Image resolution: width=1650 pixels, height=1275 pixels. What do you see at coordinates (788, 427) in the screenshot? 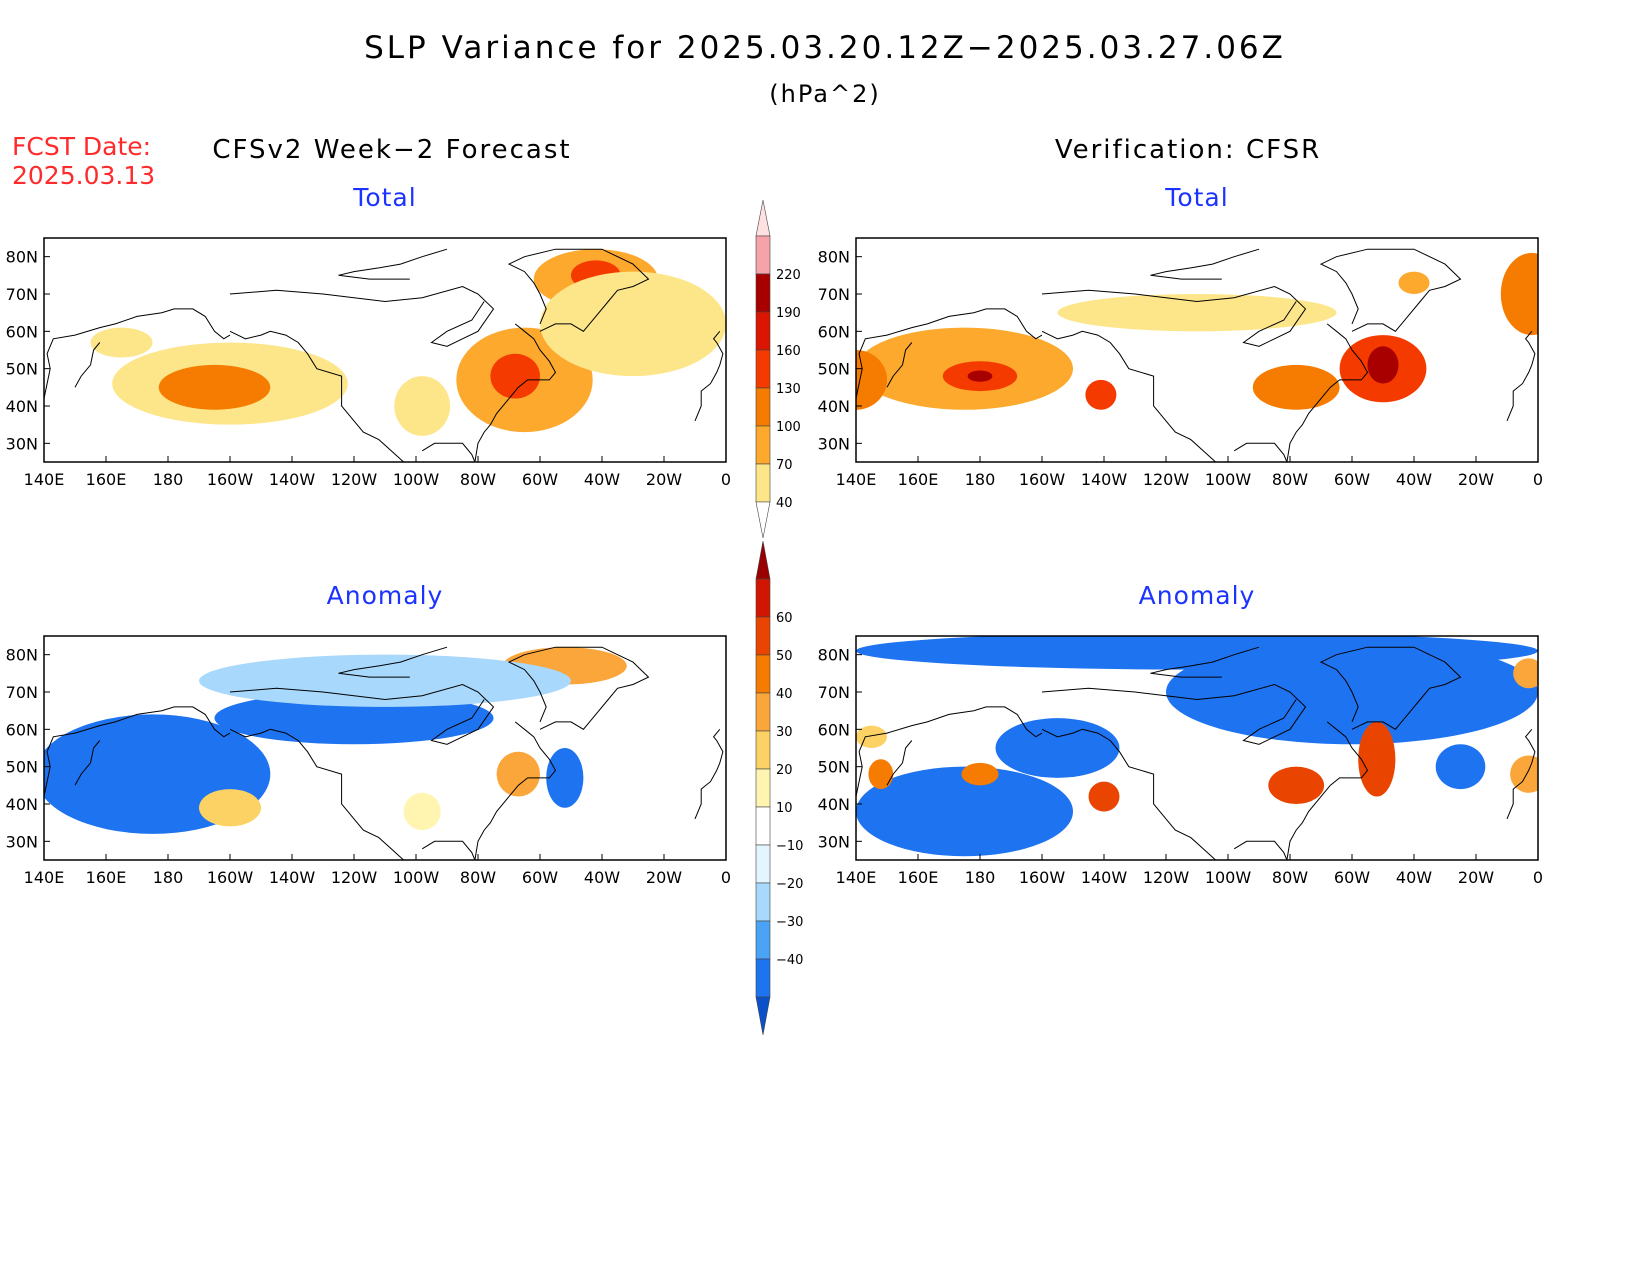
I see `total-colorbar-label: 100` at bounding box center [788, 427].